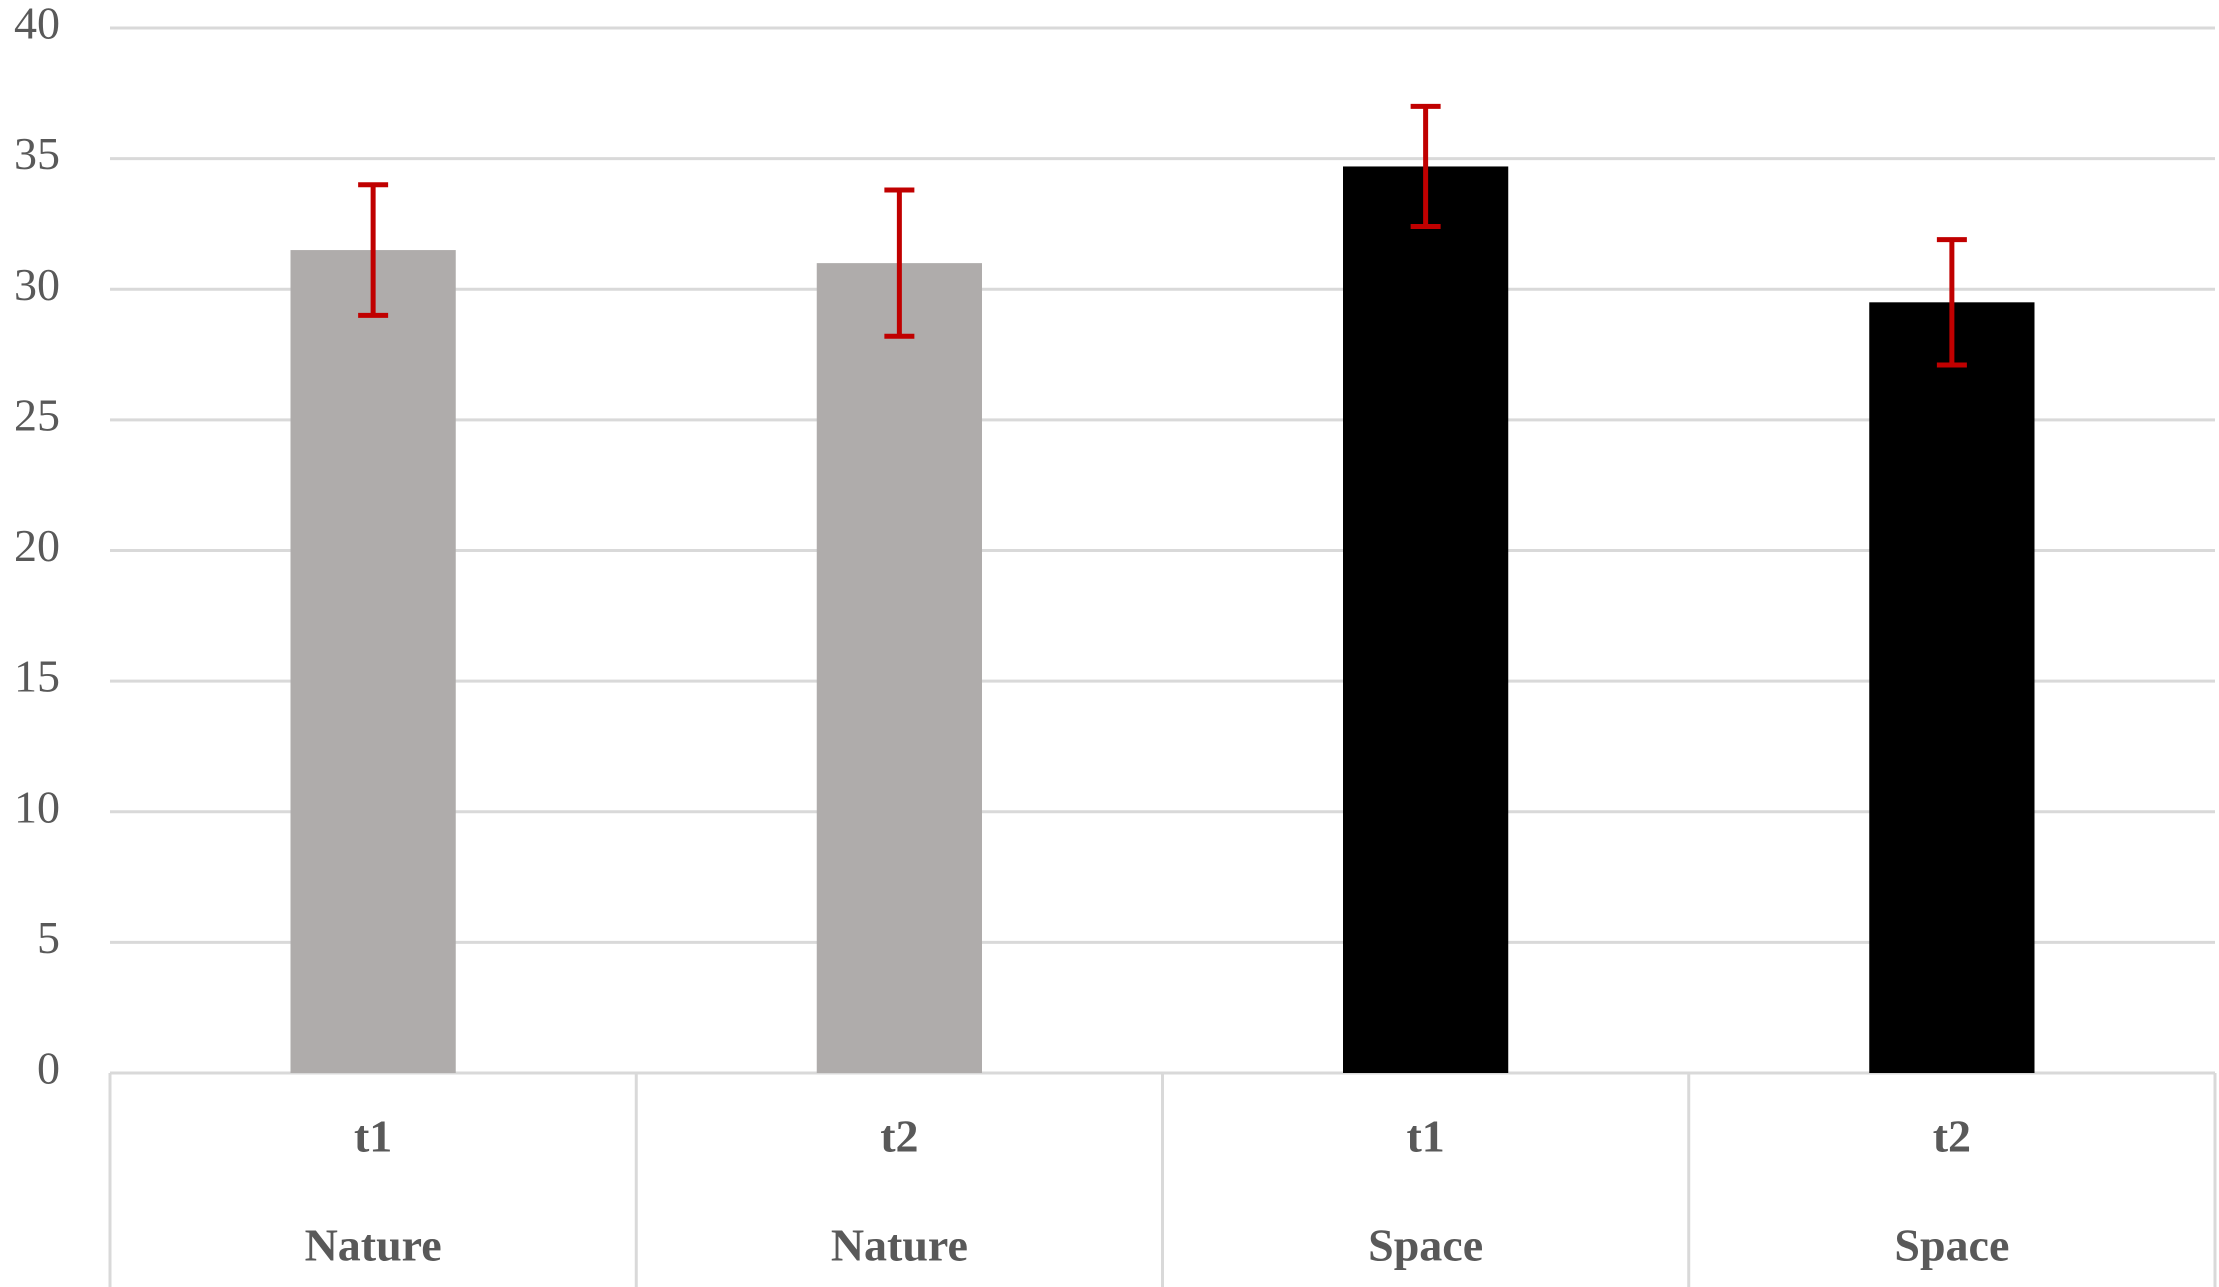 The image size is (2219, 1287). What do you see at coordinates (37, 153) in the screenshot?
I see `y-tick-label: 35` at bounding box center [37, 153].